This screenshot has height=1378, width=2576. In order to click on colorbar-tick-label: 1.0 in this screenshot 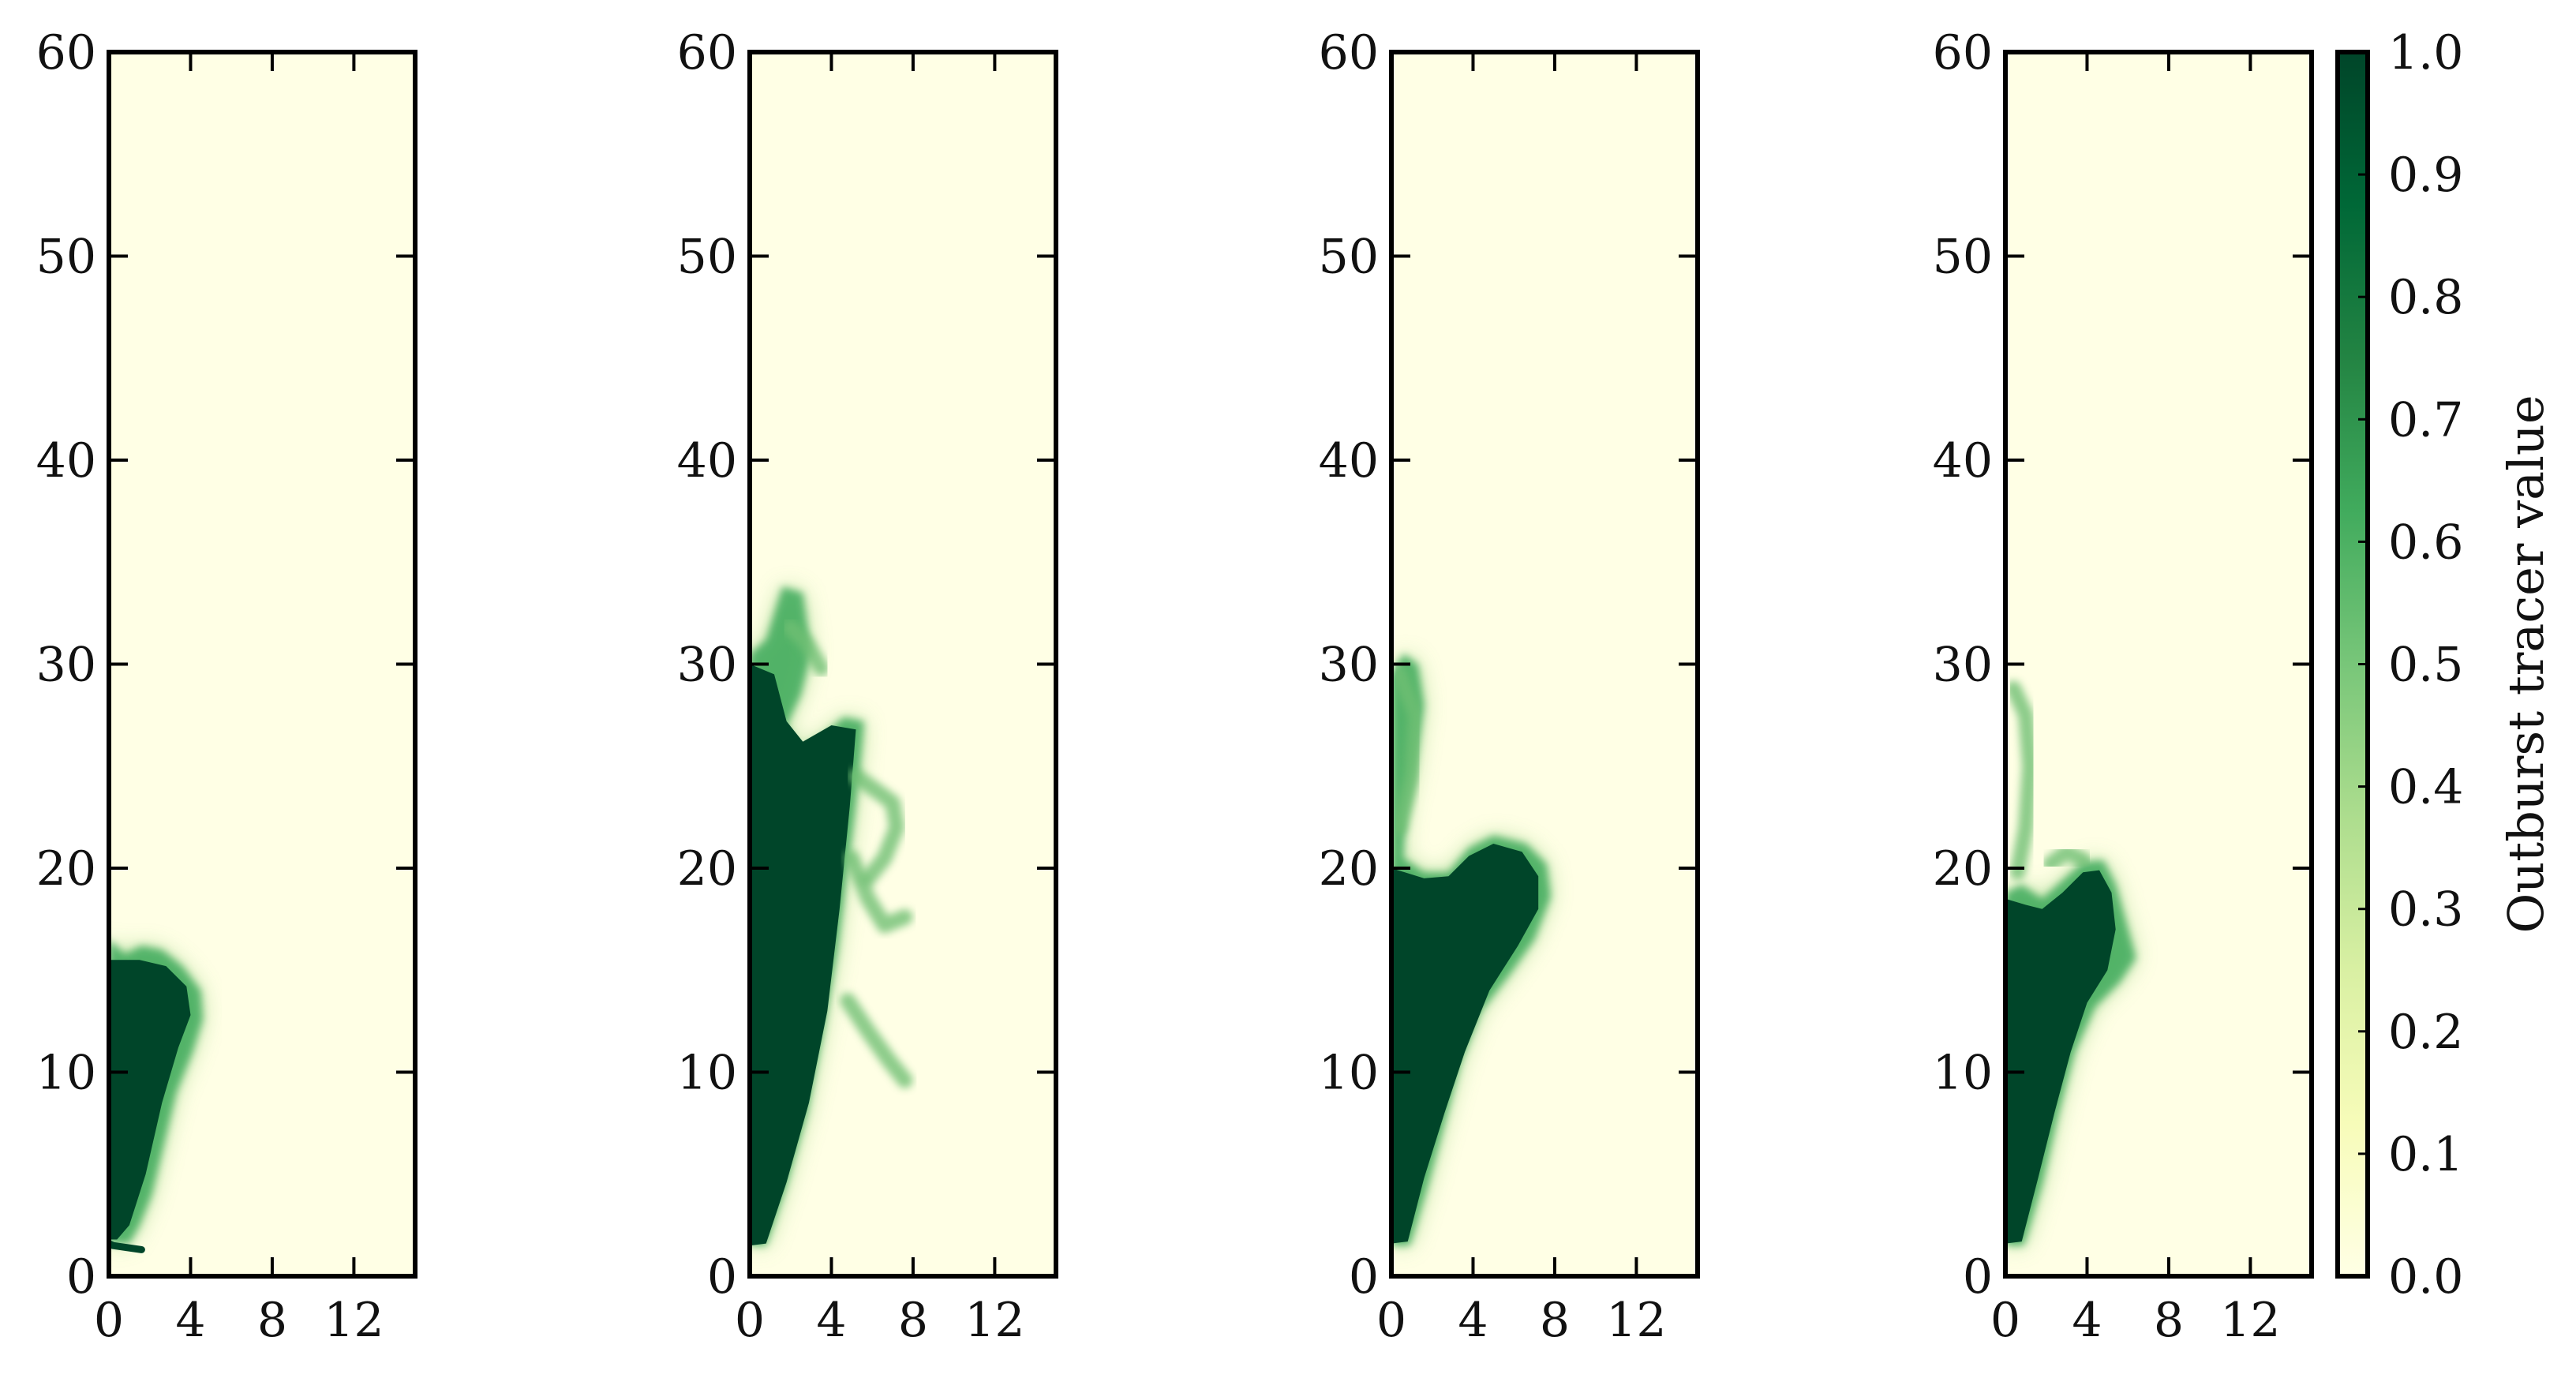, I will do `click(2425, 53)`.